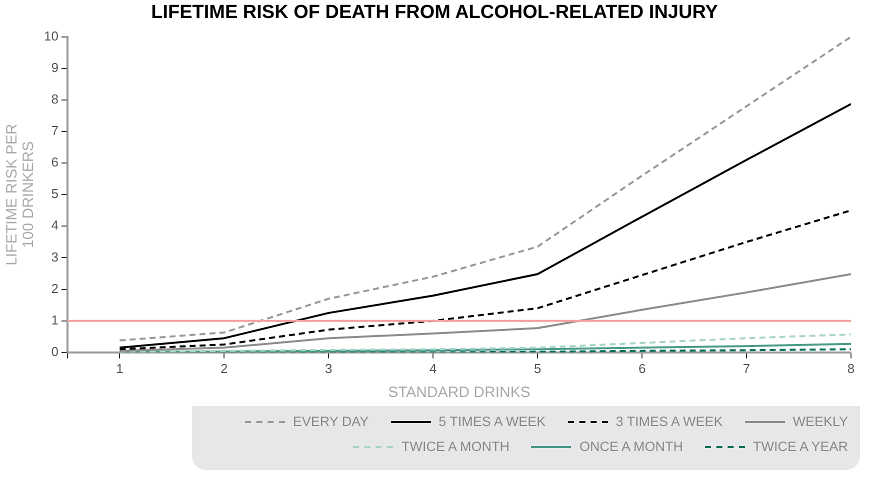 This screenshot has height=494, width=869. What do you see at coordinates (434, 13) in the screenshot?
I see `chart-title: LIFETIME RISK OF DEATH FROM ALCOHOL-RELATED INJURY` at bounding box center [434, 13].